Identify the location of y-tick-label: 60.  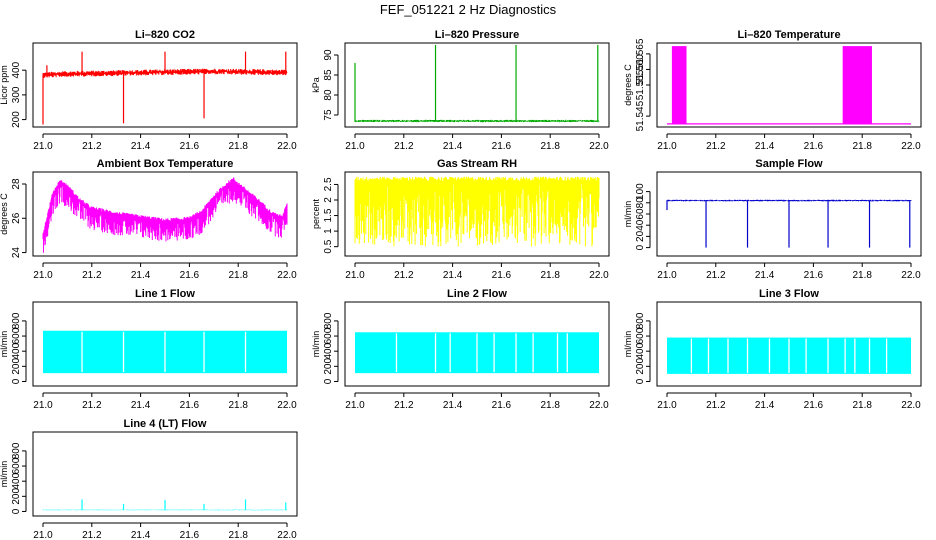
(640, 214).